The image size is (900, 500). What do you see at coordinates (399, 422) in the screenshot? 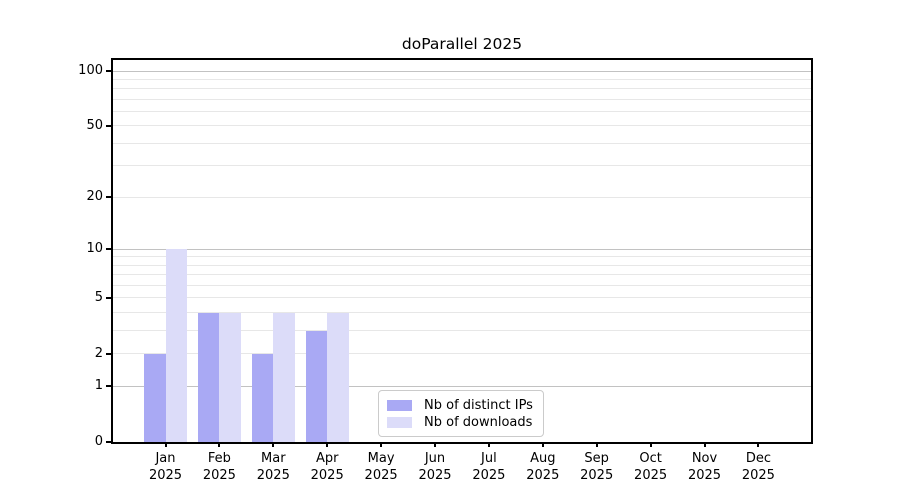
I see `downloads-swatch-icon` at bounding box center [399, 422].